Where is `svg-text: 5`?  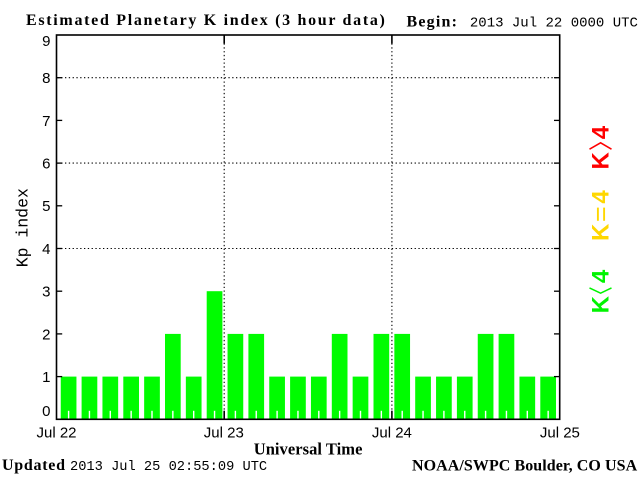 svg-text: 5 is located at coordinates (46, 206).